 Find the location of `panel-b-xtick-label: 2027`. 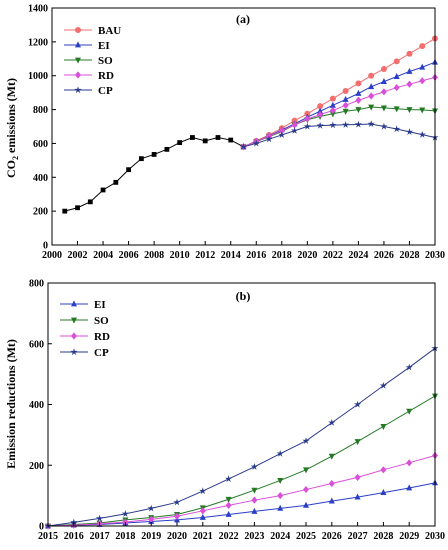

panel-b-xtick-label: 2027 is located at coordinates (358, 536).